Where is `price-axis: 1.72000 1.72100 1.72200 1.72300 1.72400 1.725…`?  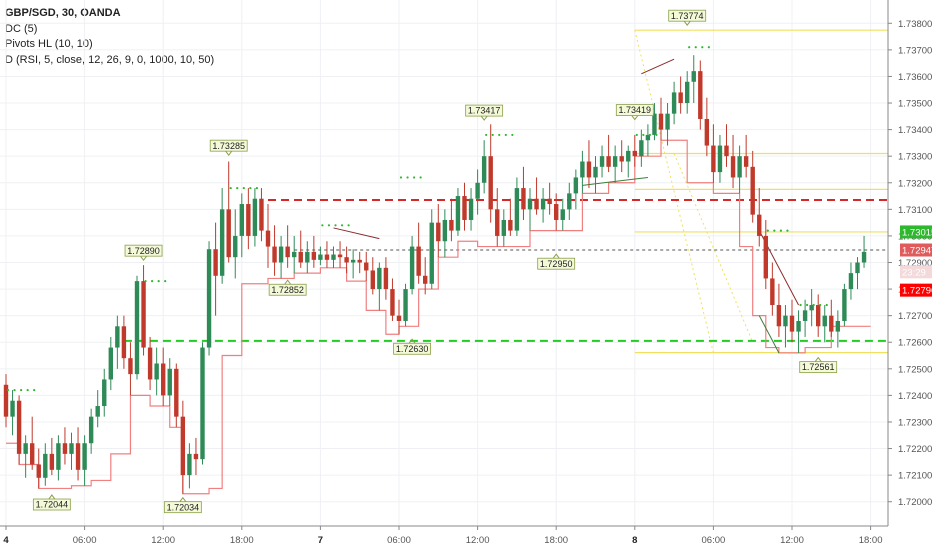
price-axis: 1.72000 1.72100 1.72200 1.72300 1.72400 1.725… is located at coordinates (909, 263).